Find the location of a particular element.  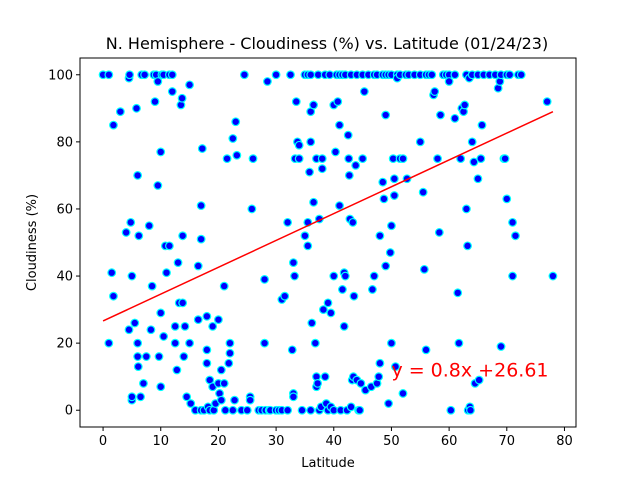

y-axis: 0 20 40 60 80 100 is located at coordinates (64, 243).